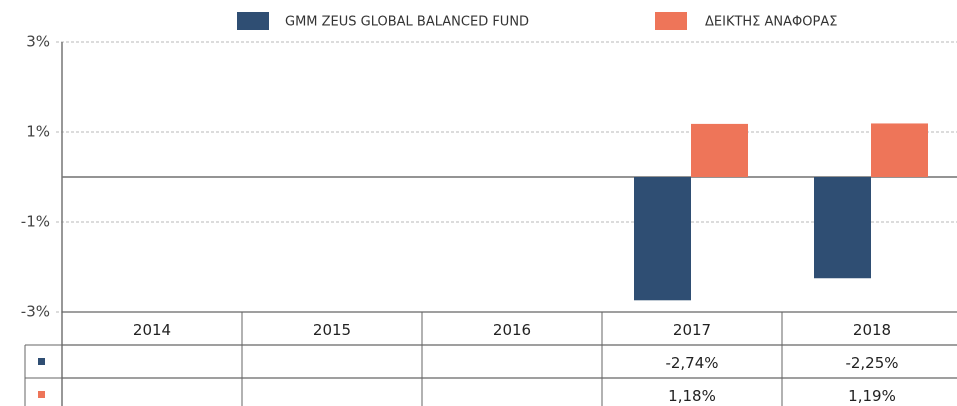  What do you see at coordinates (38, 132) in the screenshot?
I see `y-tick-label: 1%` at bounding box center [38, 132].